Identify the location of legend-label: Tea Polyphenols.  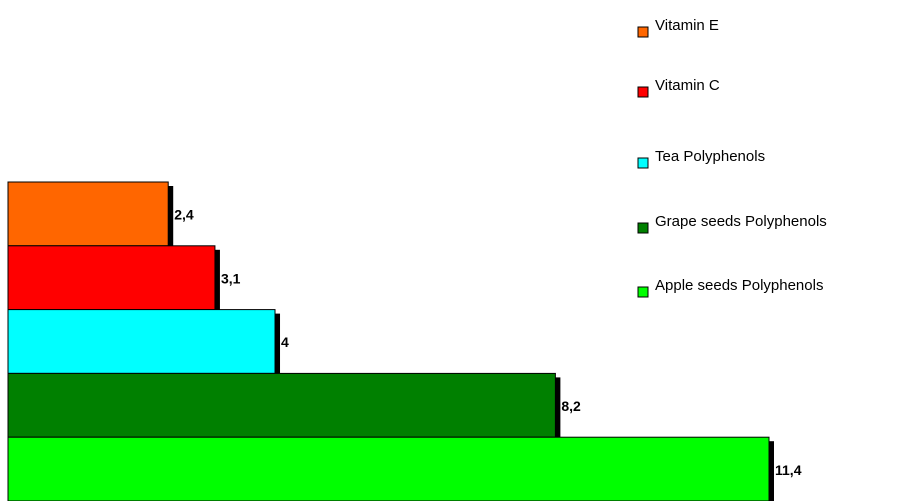
(710, 156).